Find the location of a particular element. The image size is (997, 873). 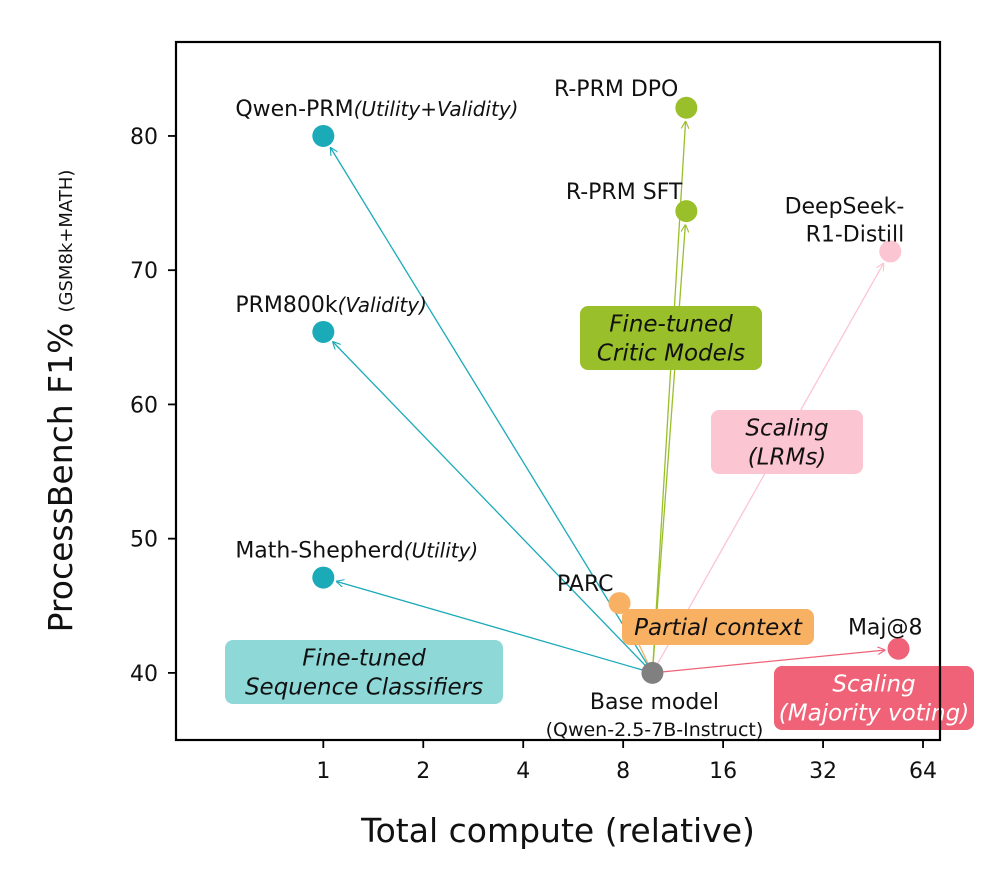

label-qwen-prm: Qwen-PRM(Utility+Validity) is located at coordinates (376, 109).